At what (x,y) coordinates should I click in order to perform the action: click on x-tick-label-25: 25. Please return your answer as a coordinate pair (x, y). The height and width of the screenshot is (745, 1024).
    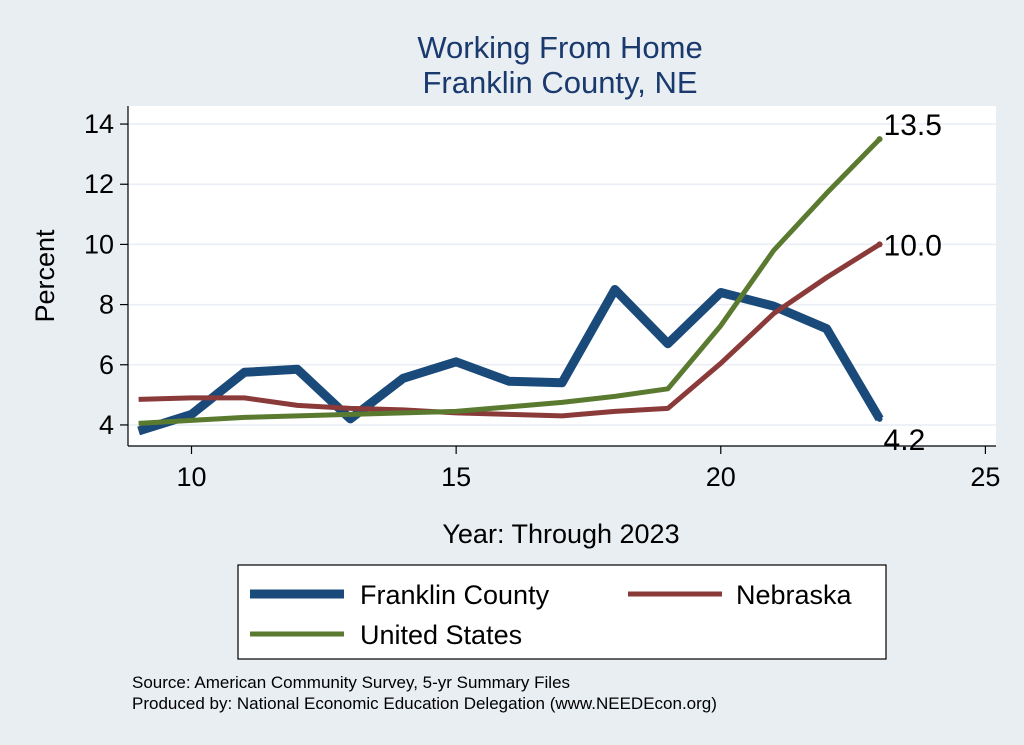
    Looking at the image, I should click on (985, 477).